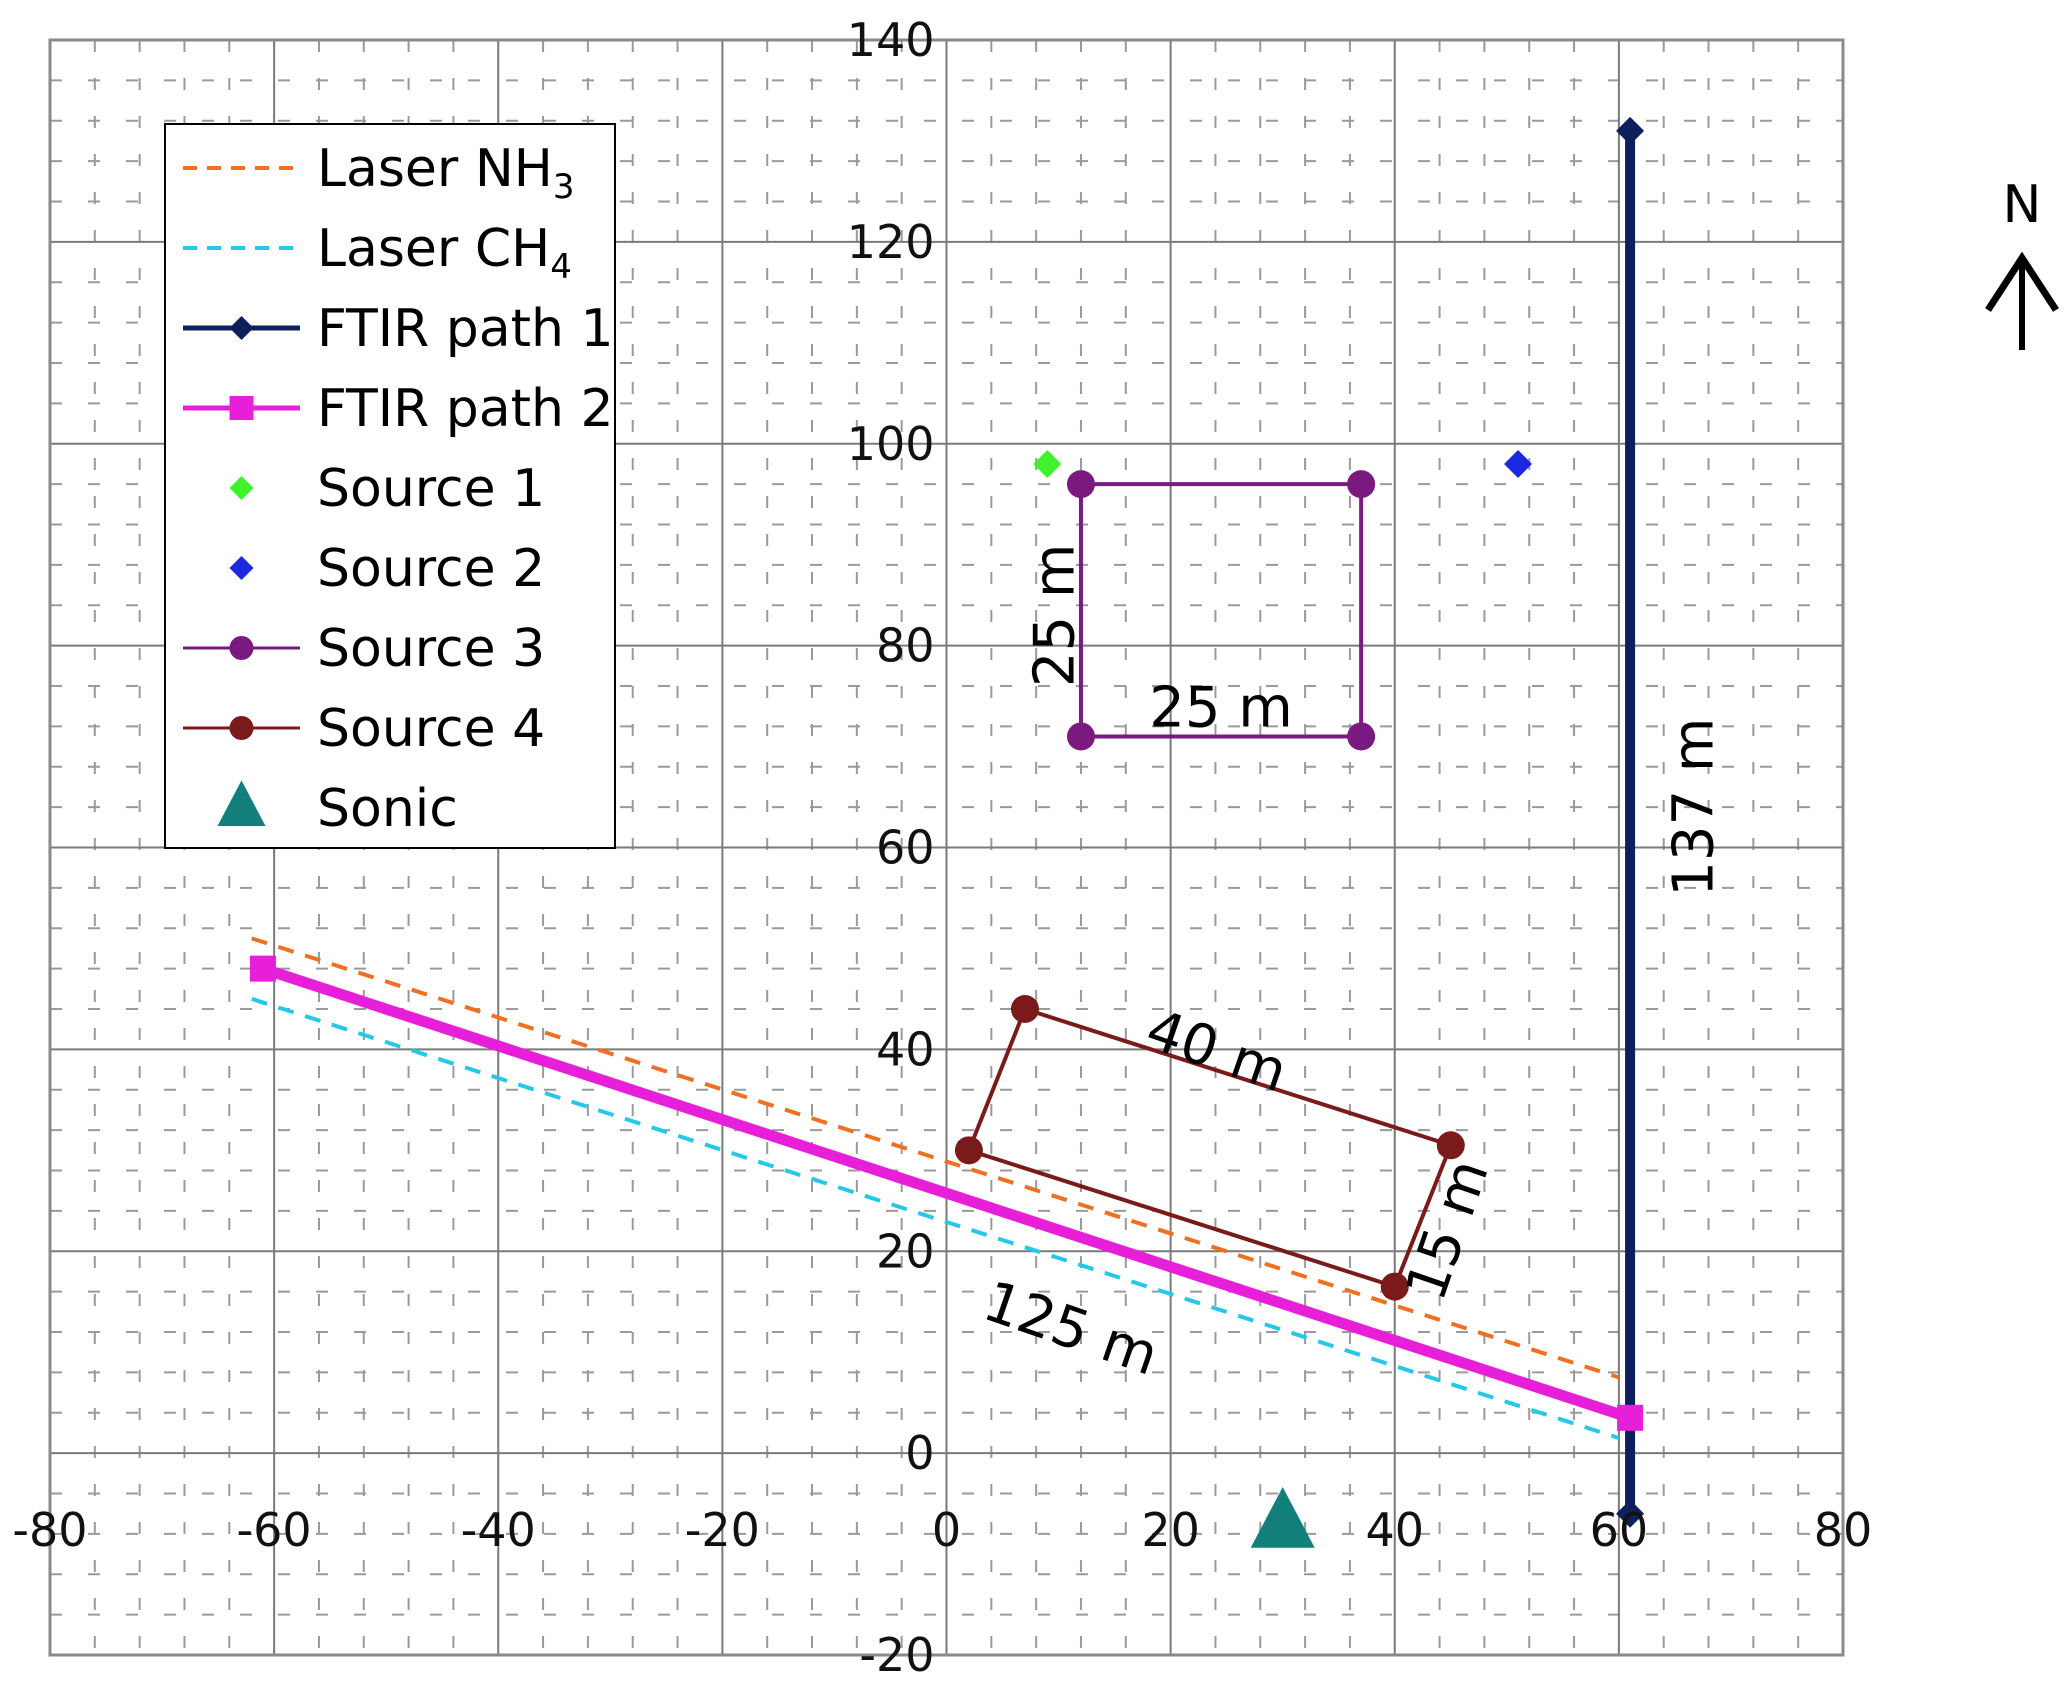 The height and width of the screenshot is (1694, 2067). I want to click on legend-label: Laser NH3, so click(445, 173).